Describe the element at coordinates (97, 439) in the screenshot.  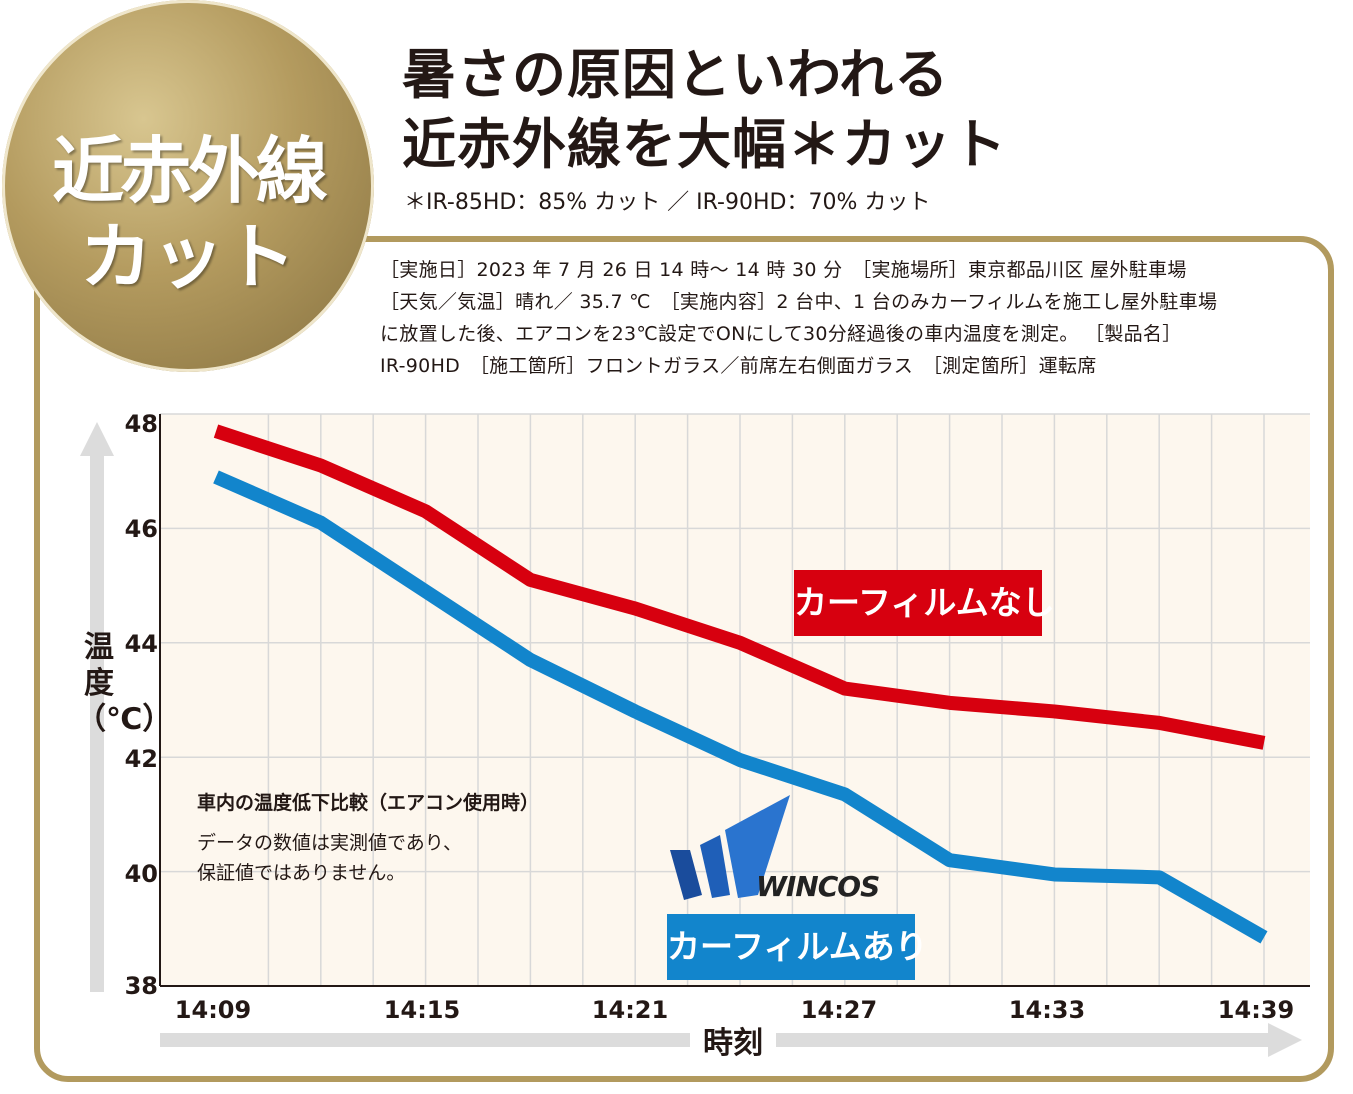
I see `y-axis-arrow-head` at that location.